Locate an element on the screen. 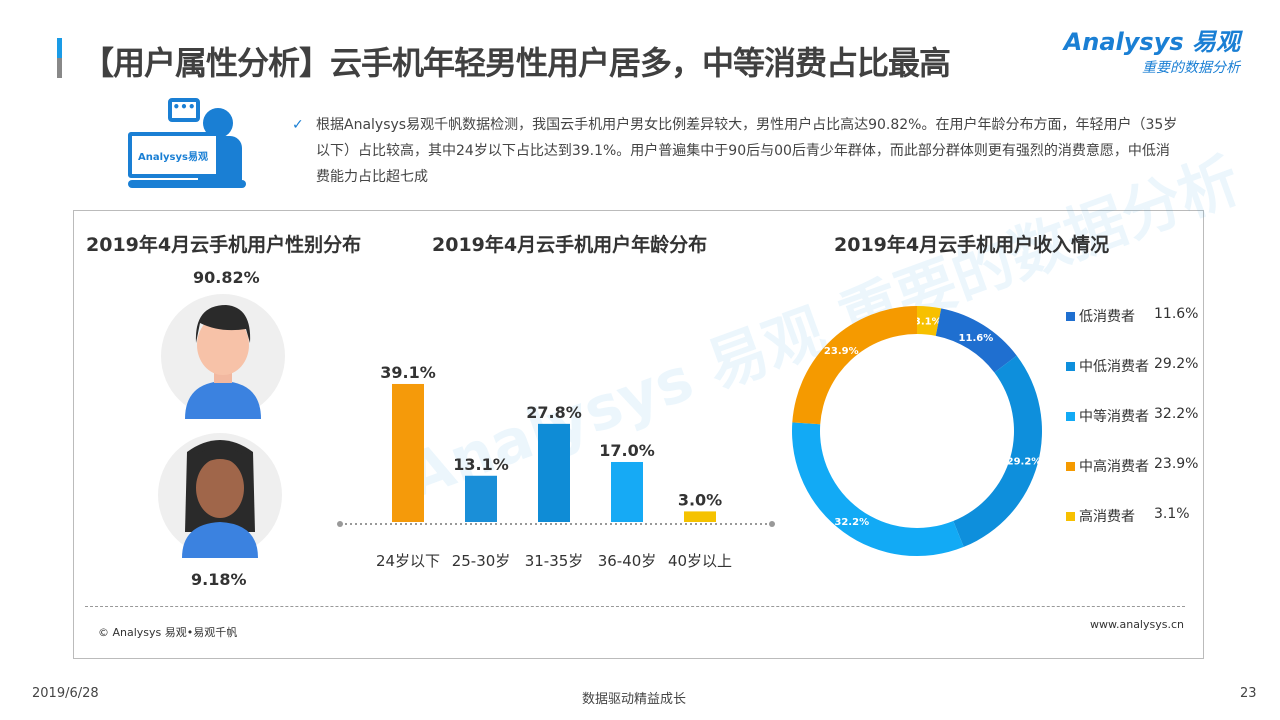  legend-value: 23.9% is located at coordinates (1176, 464).